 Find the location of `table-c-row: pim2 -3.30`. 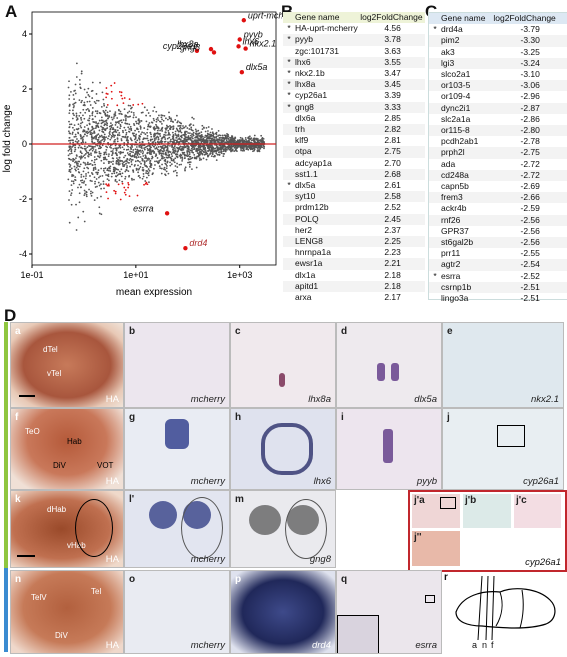

table-c-row: pim2 -3.30 is located at coordinates (498, 41).